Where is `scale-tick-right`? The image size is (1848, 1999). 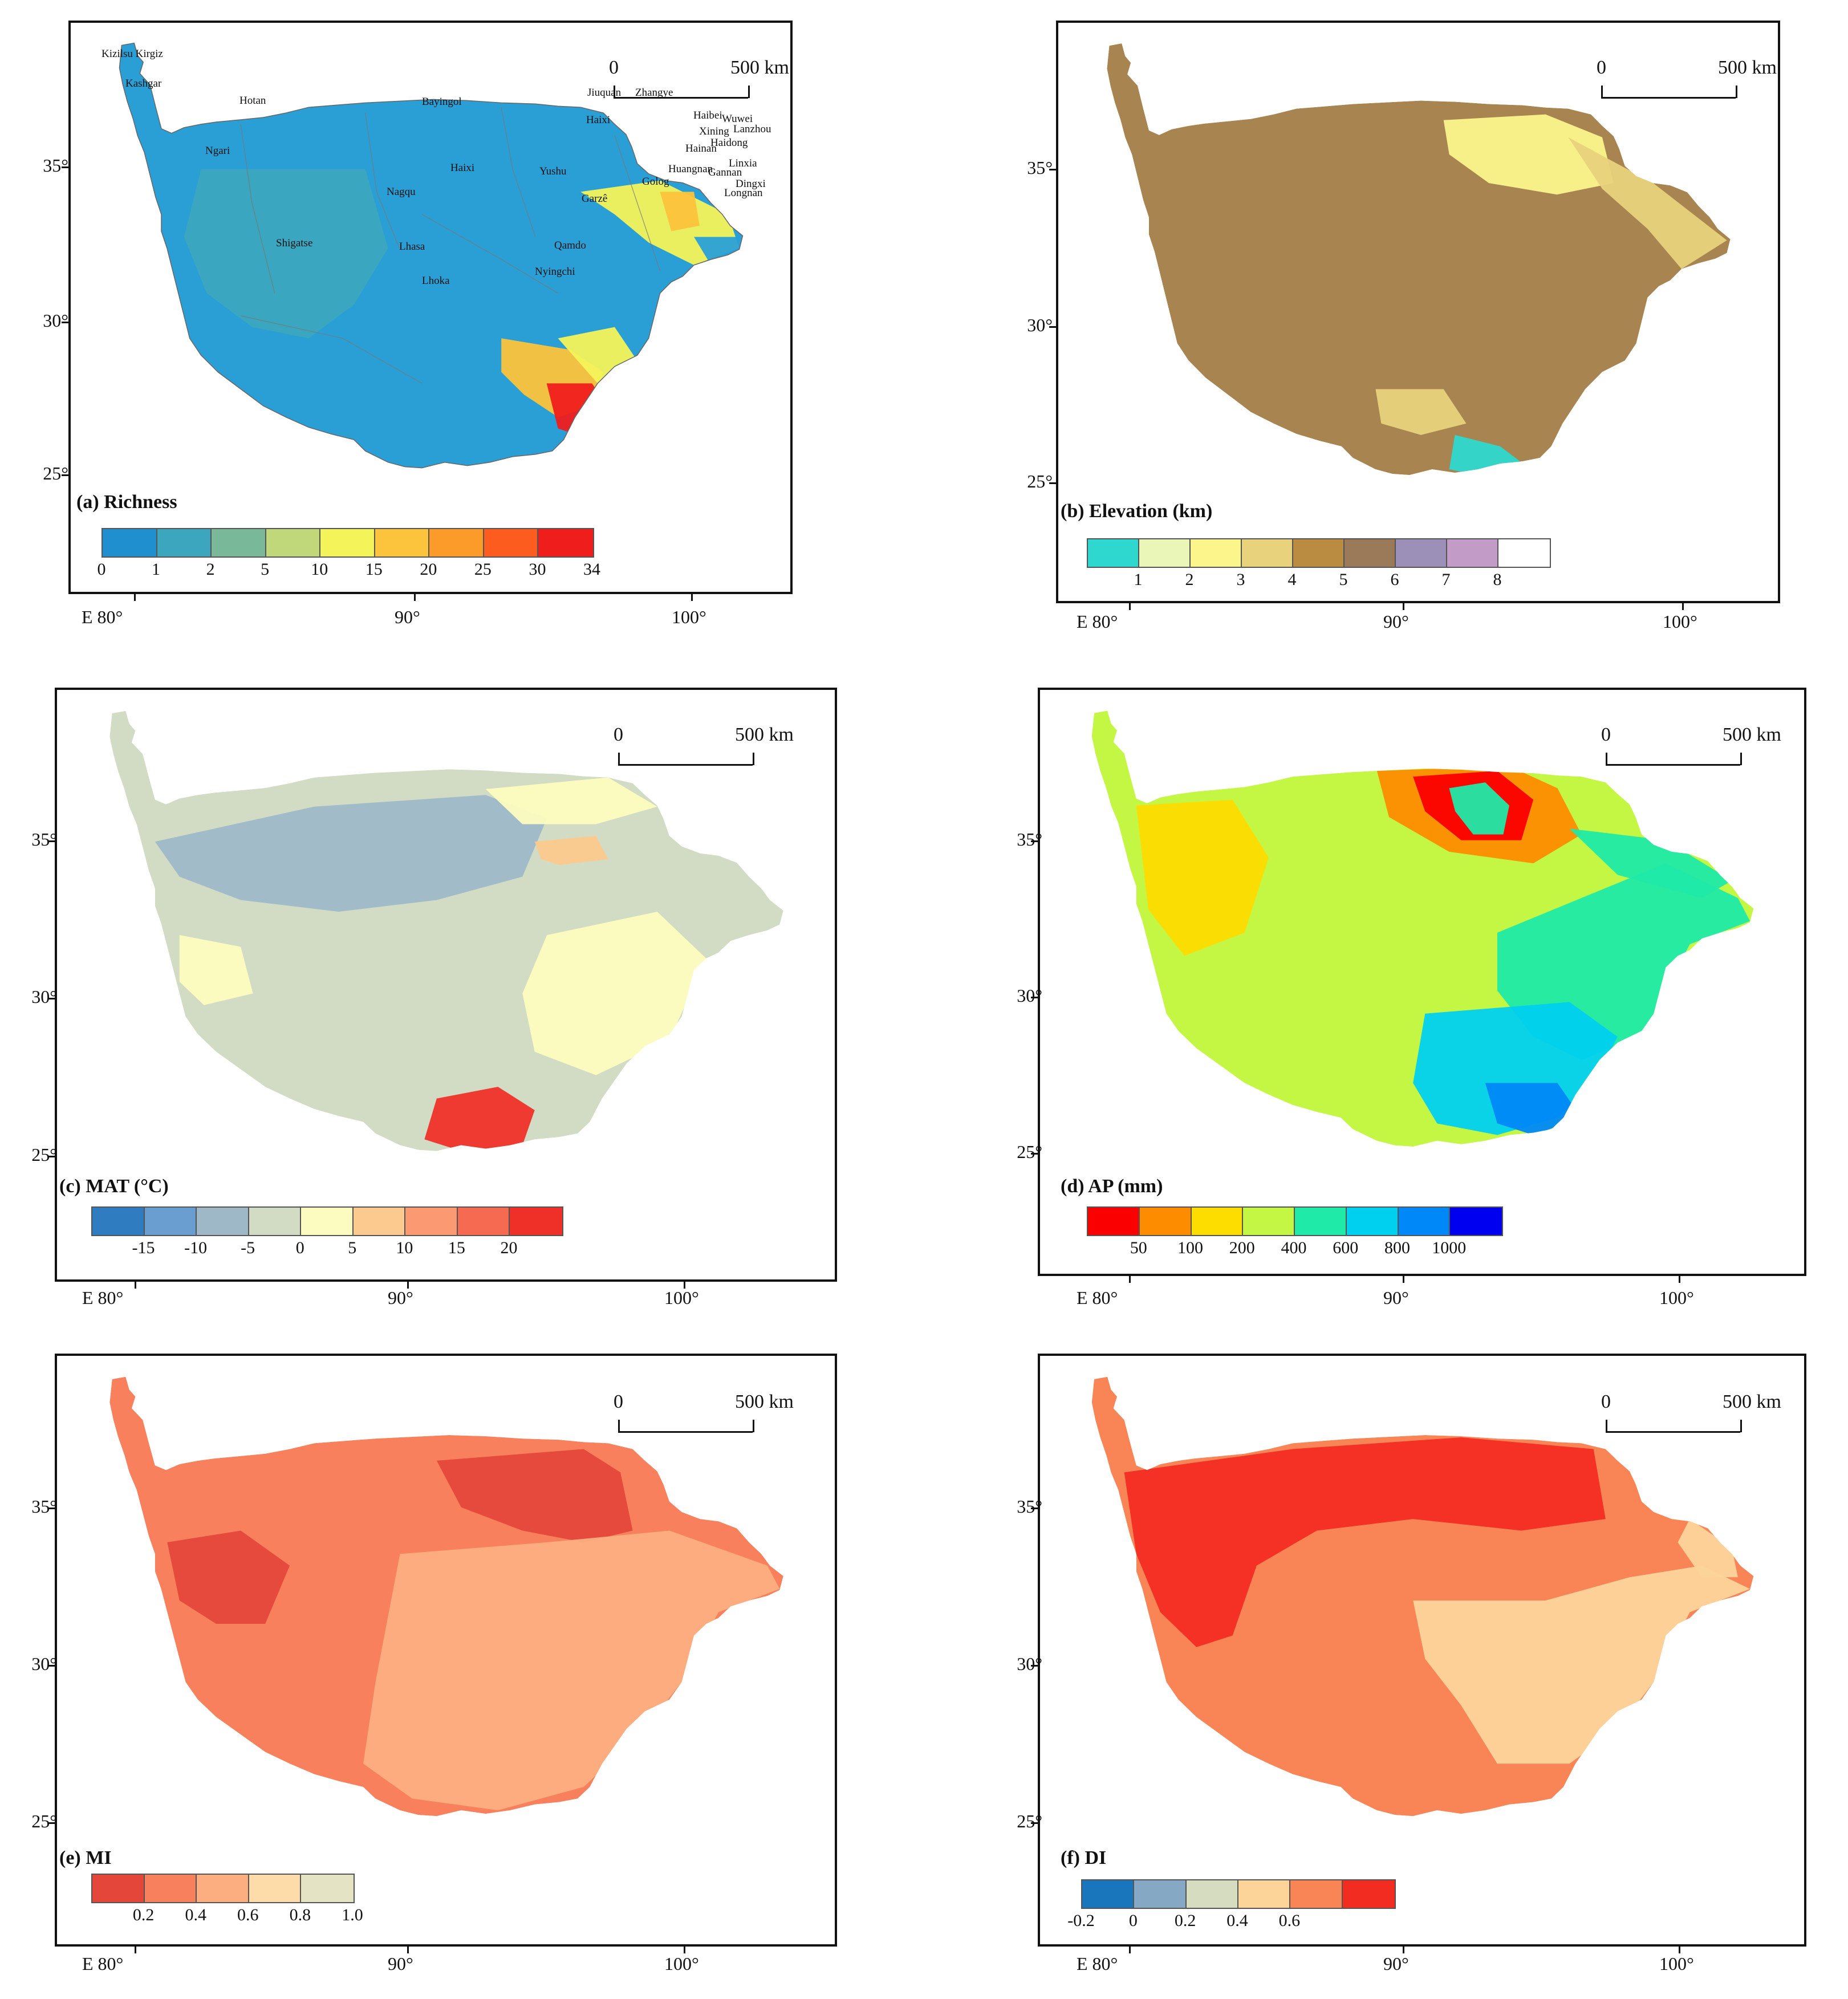
scale-tick-right is located at coordinates (1741, 759).